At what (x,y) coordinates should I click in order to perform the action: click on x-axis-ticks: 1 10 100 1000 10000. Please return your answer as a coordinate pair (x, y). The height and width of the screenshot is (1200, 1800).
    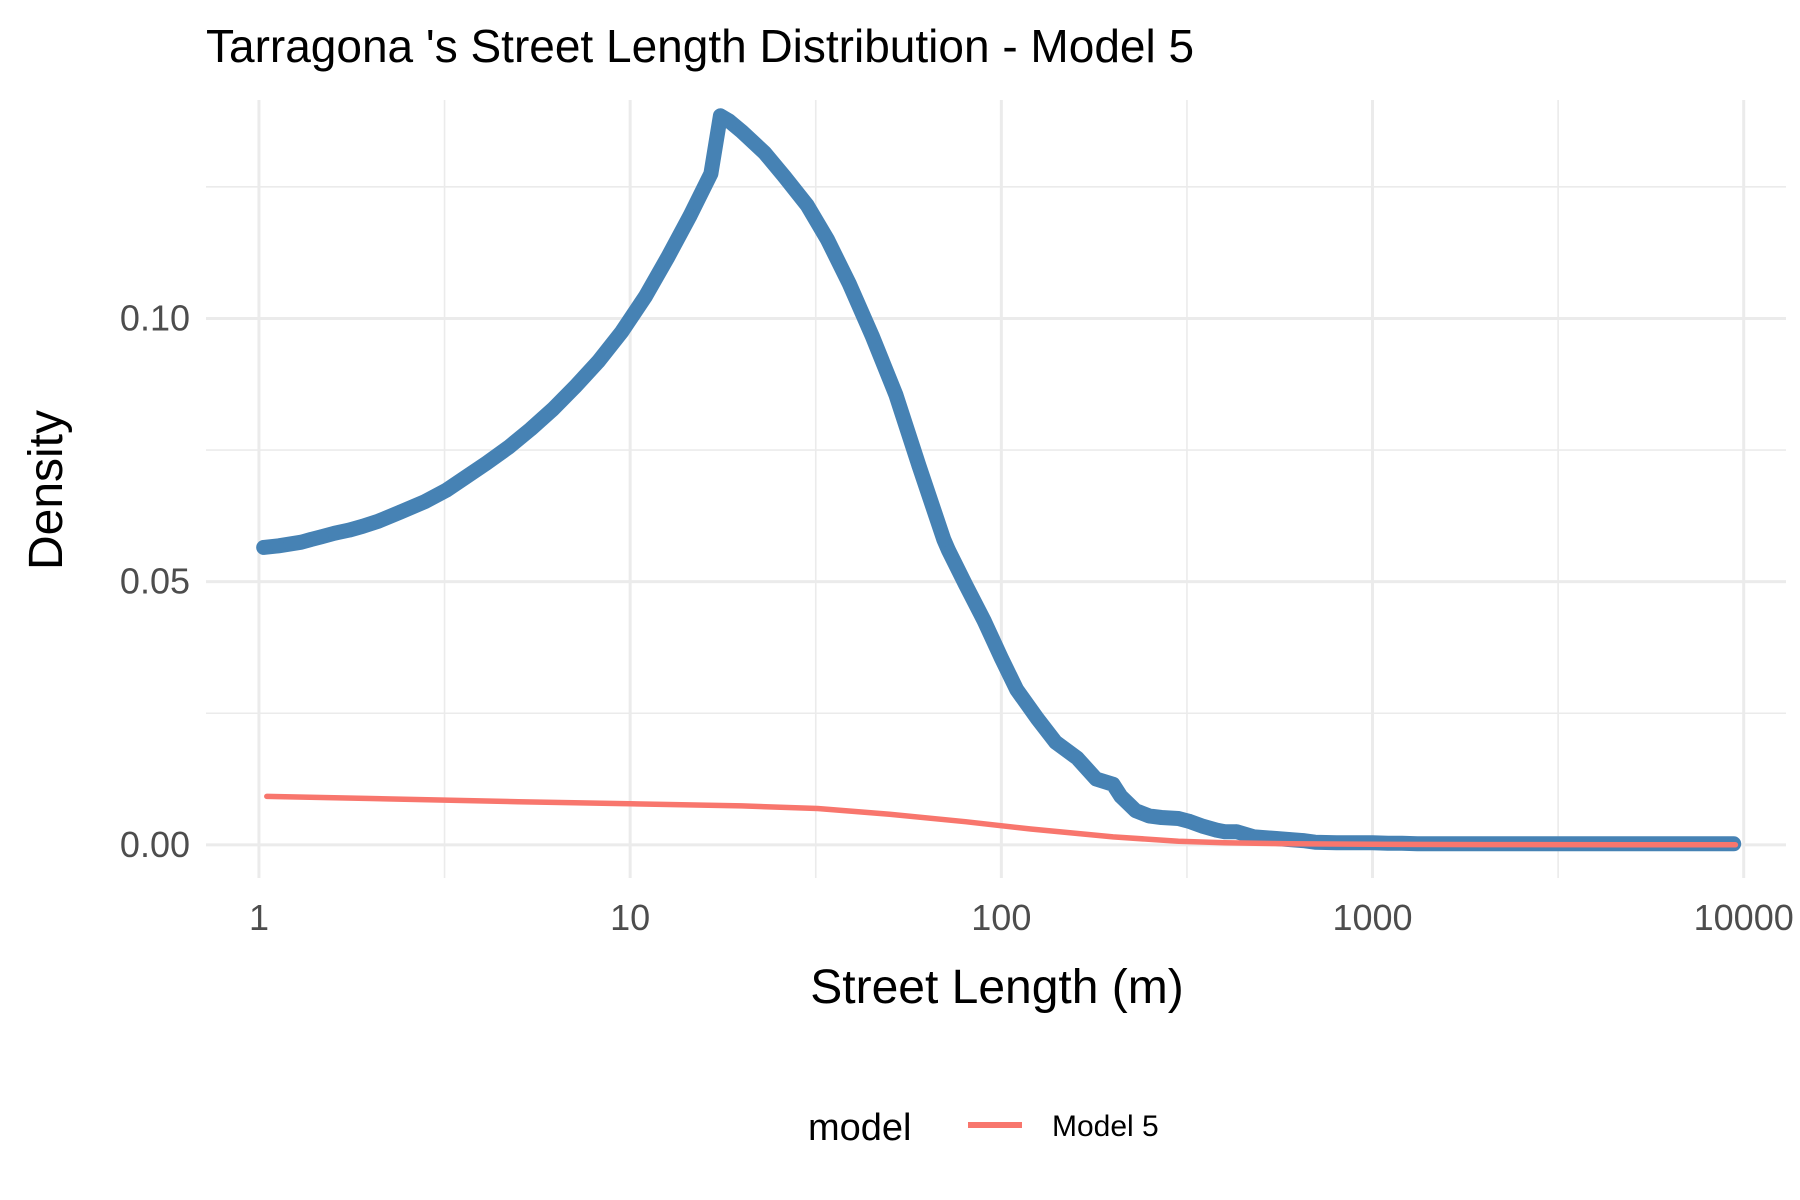
    Looking at the image, I should click on (1021, 917).